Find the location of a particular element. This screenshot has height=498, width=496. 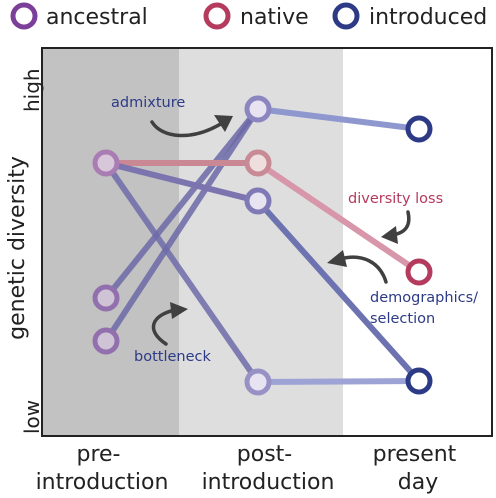

ancestral-node-high is located at coordinates (106, 163).